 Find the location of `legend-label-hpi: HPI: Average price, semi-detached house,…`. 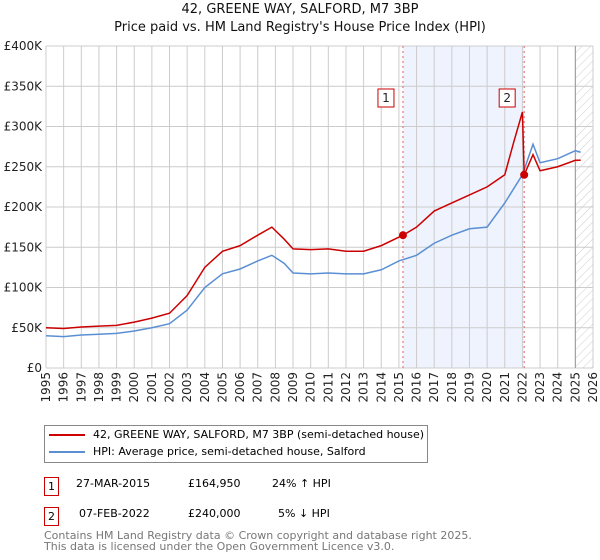

legend-label-hpi: HPI: Average price, semi-detached house,… is located at coordinates (229, 451).